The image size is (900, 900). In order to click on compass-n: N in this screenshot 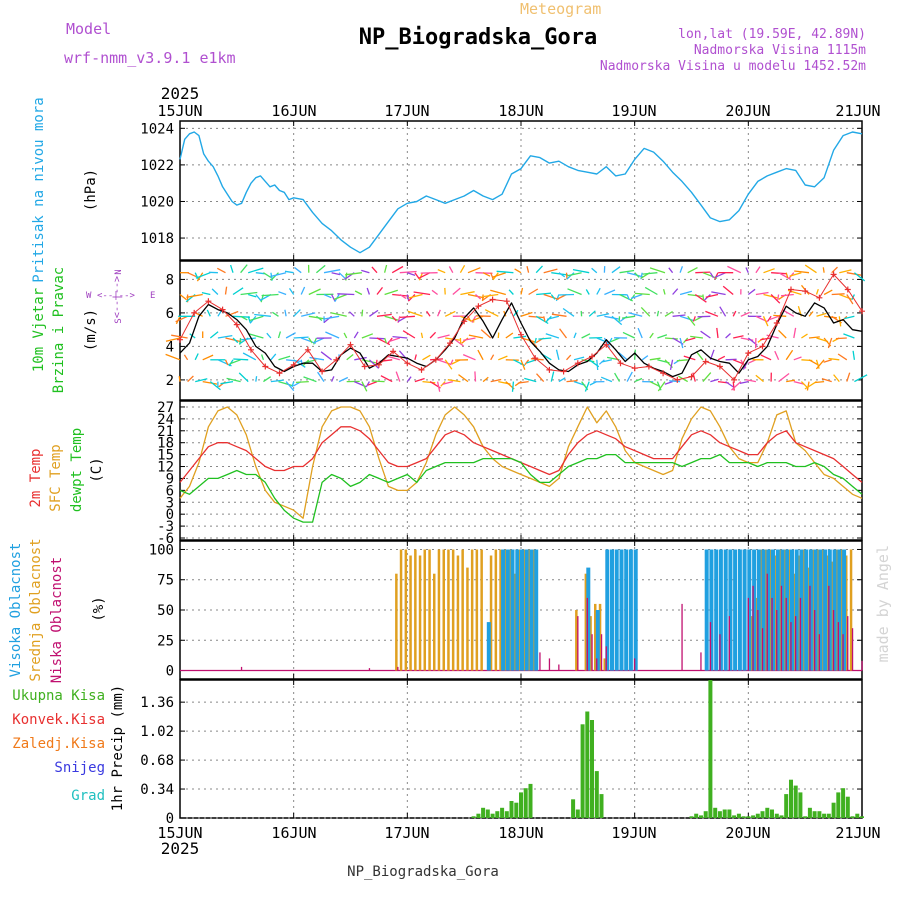, I will do `click(119, 271)`.